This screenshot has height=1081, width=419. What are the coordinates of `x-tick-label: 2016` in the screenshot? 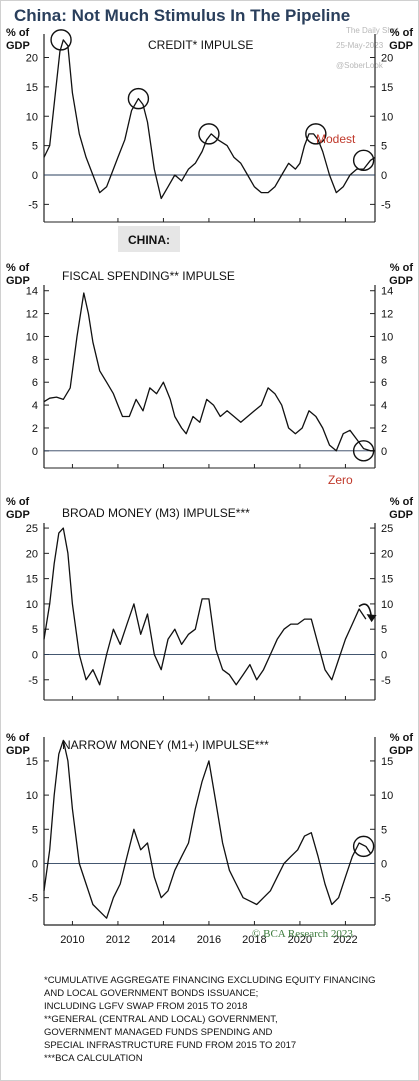 It's located at (209, 940).